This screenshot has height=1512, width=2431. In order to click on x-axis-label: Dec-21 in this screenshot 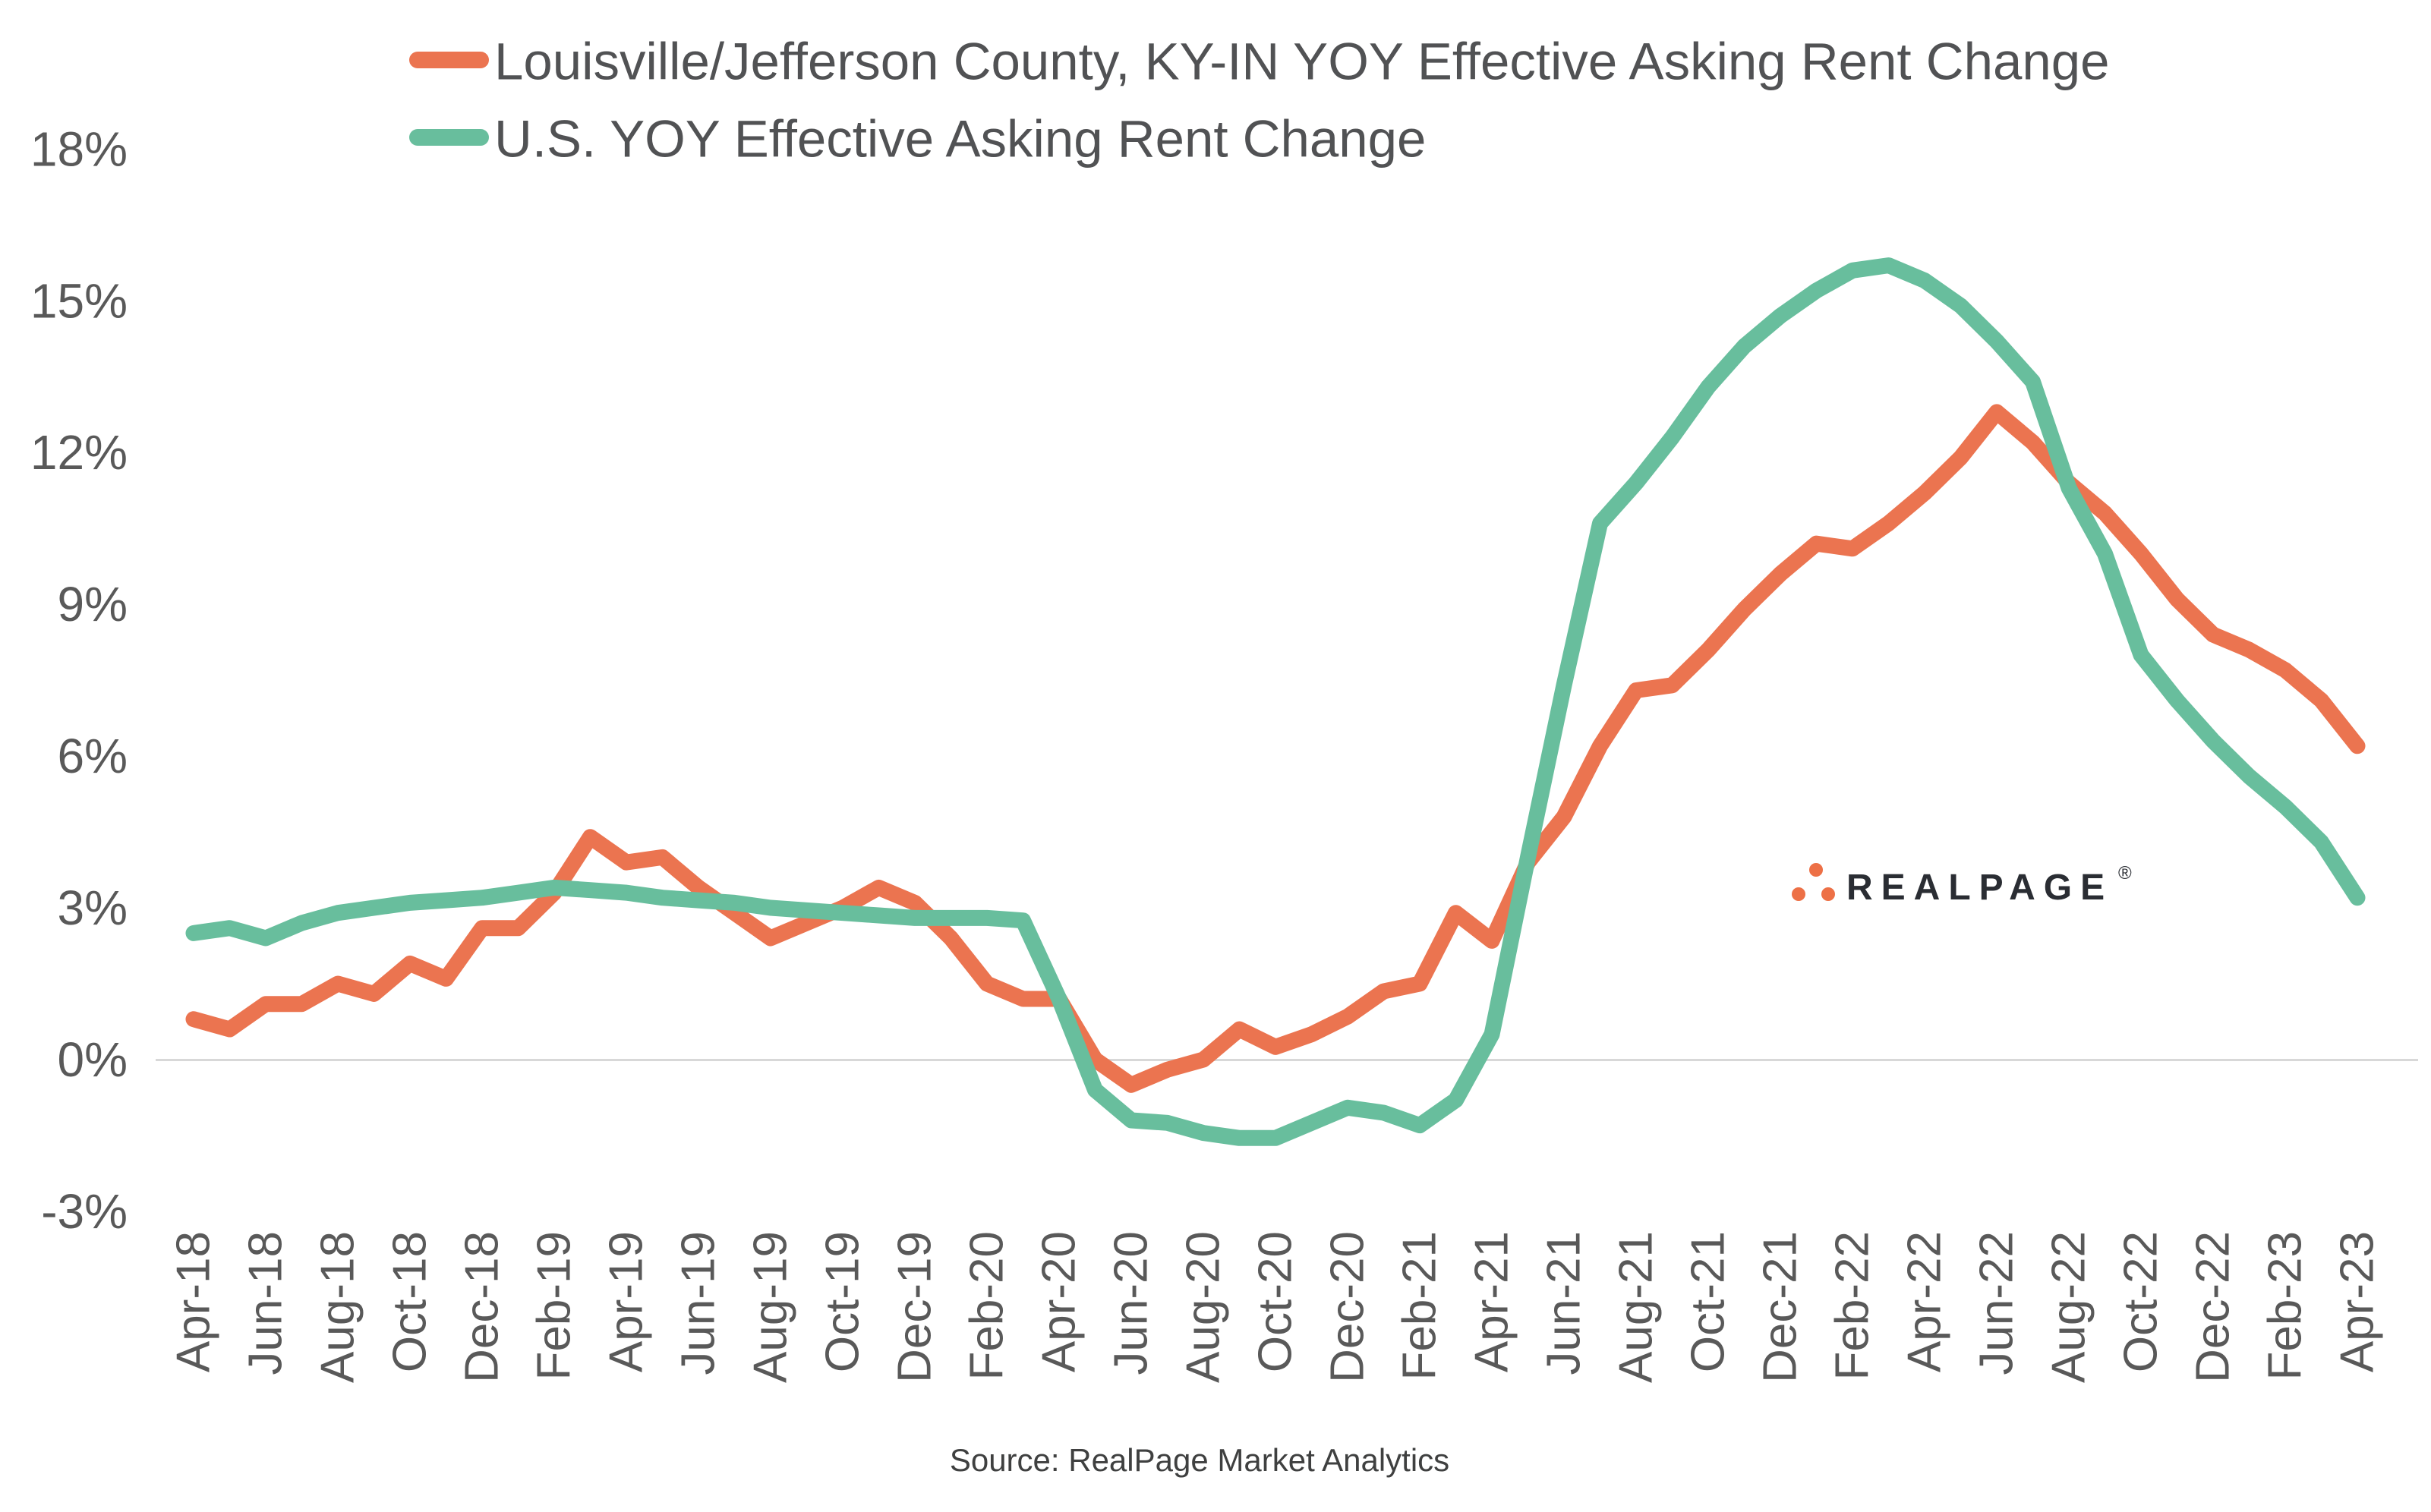, I will do `click(1781, 1307)`.